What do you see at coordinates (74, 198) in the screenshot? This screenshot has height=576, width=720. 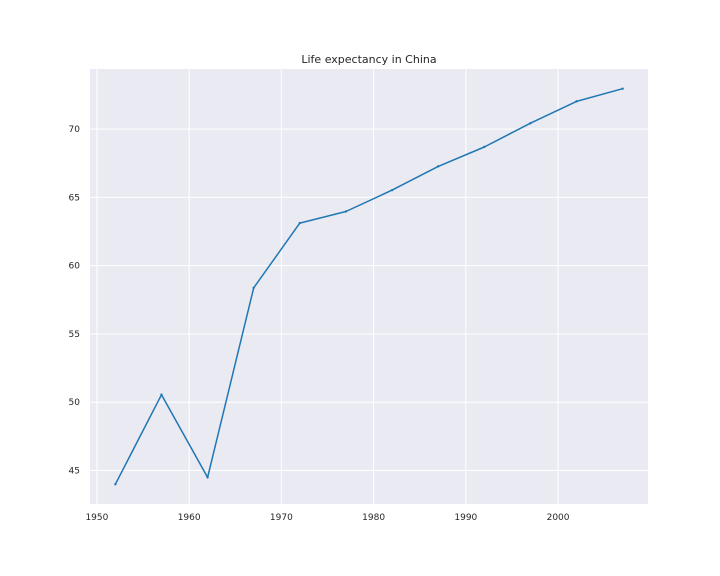 I see `y-tick-label: 65` at bounding box center [74, 198].